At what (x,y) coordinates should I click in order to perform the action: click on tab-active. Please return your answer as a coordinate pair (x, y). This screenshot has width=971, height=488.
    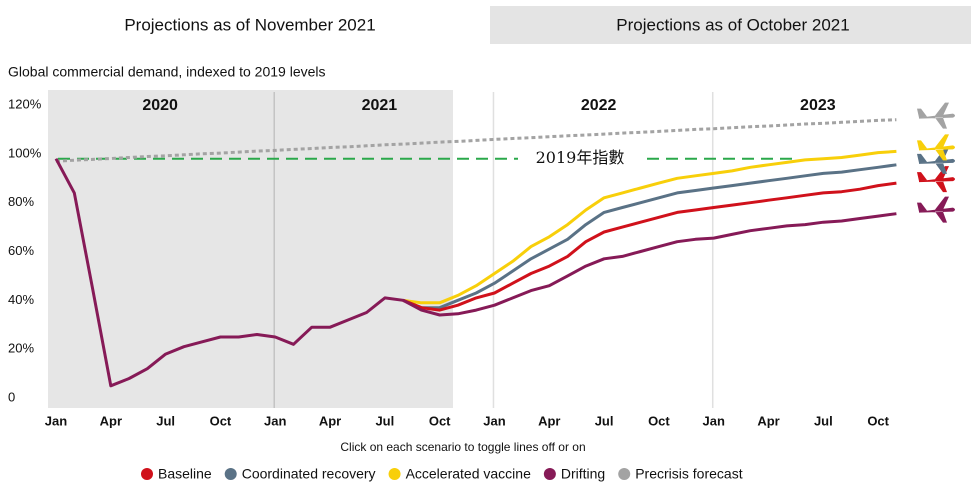
    Looking at the image, I should click on (250, 25).